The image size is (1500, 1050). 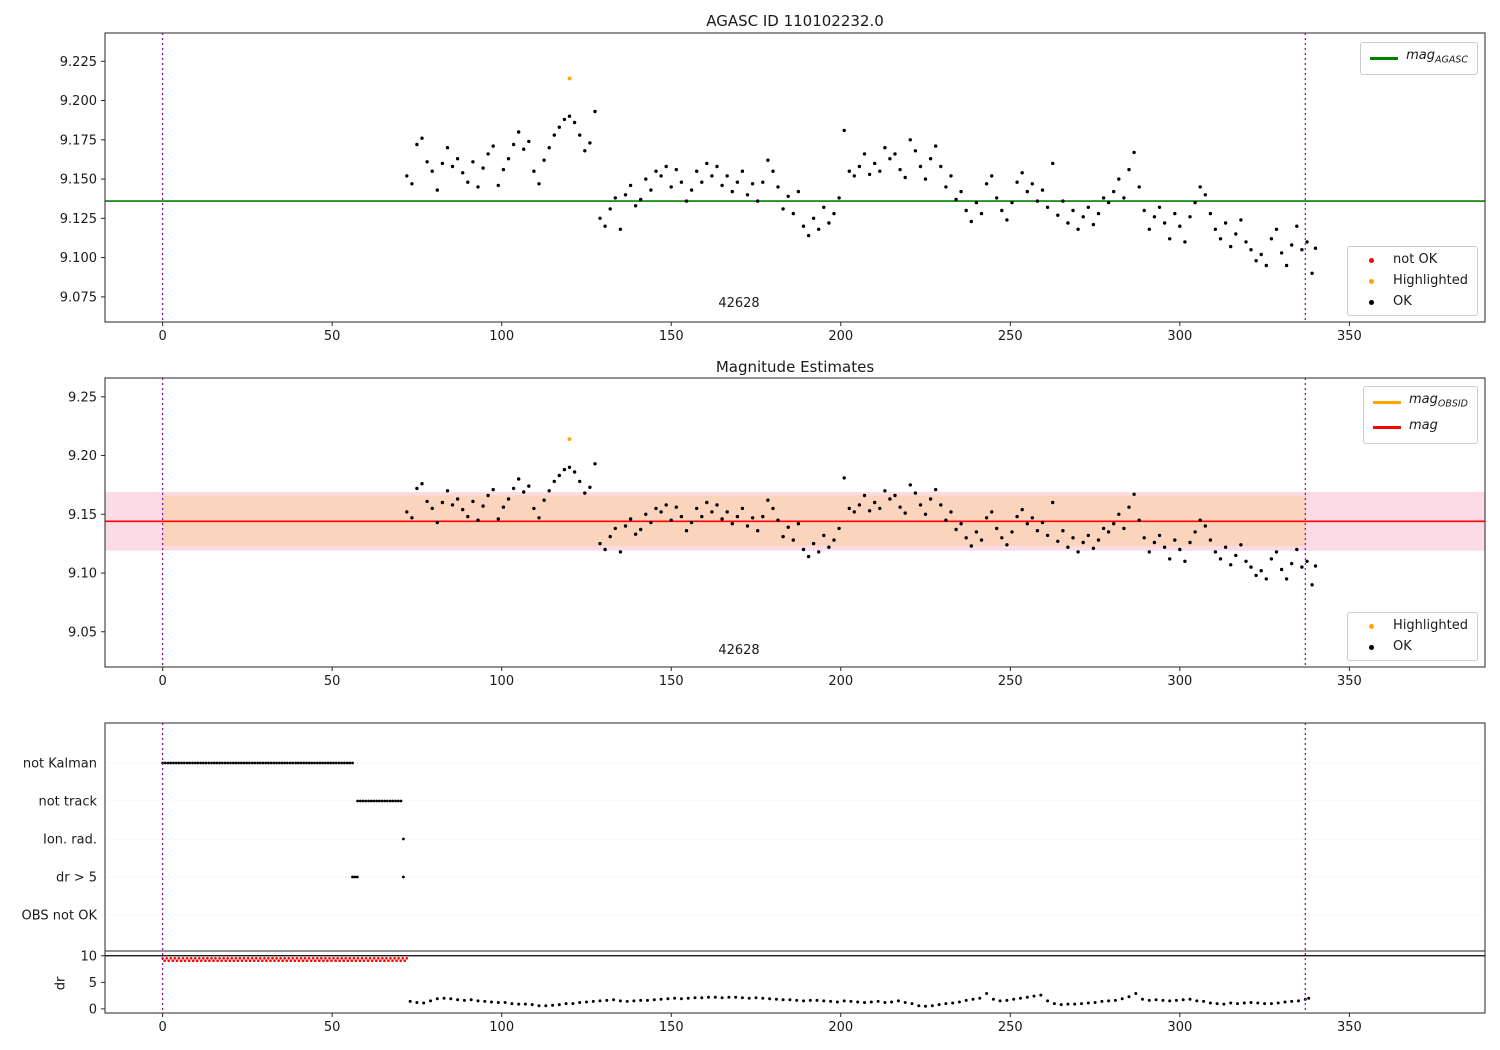 I want to click on legend-panel2-markers: Highlighted OK, so click(x=1412, y=636).